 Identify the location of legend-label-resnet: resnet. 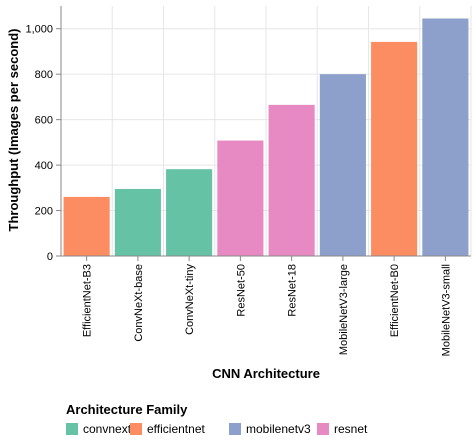
(351, 429).